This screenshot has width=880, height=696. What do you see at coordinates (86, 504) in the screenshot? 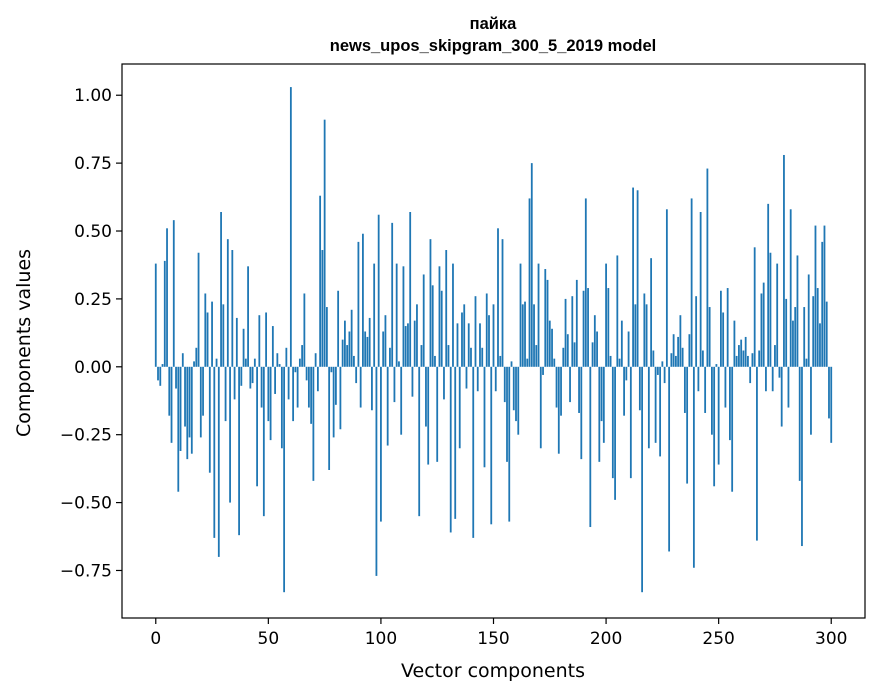
I see `y-tick-label: −0.50` at bounding box center [86, 504].